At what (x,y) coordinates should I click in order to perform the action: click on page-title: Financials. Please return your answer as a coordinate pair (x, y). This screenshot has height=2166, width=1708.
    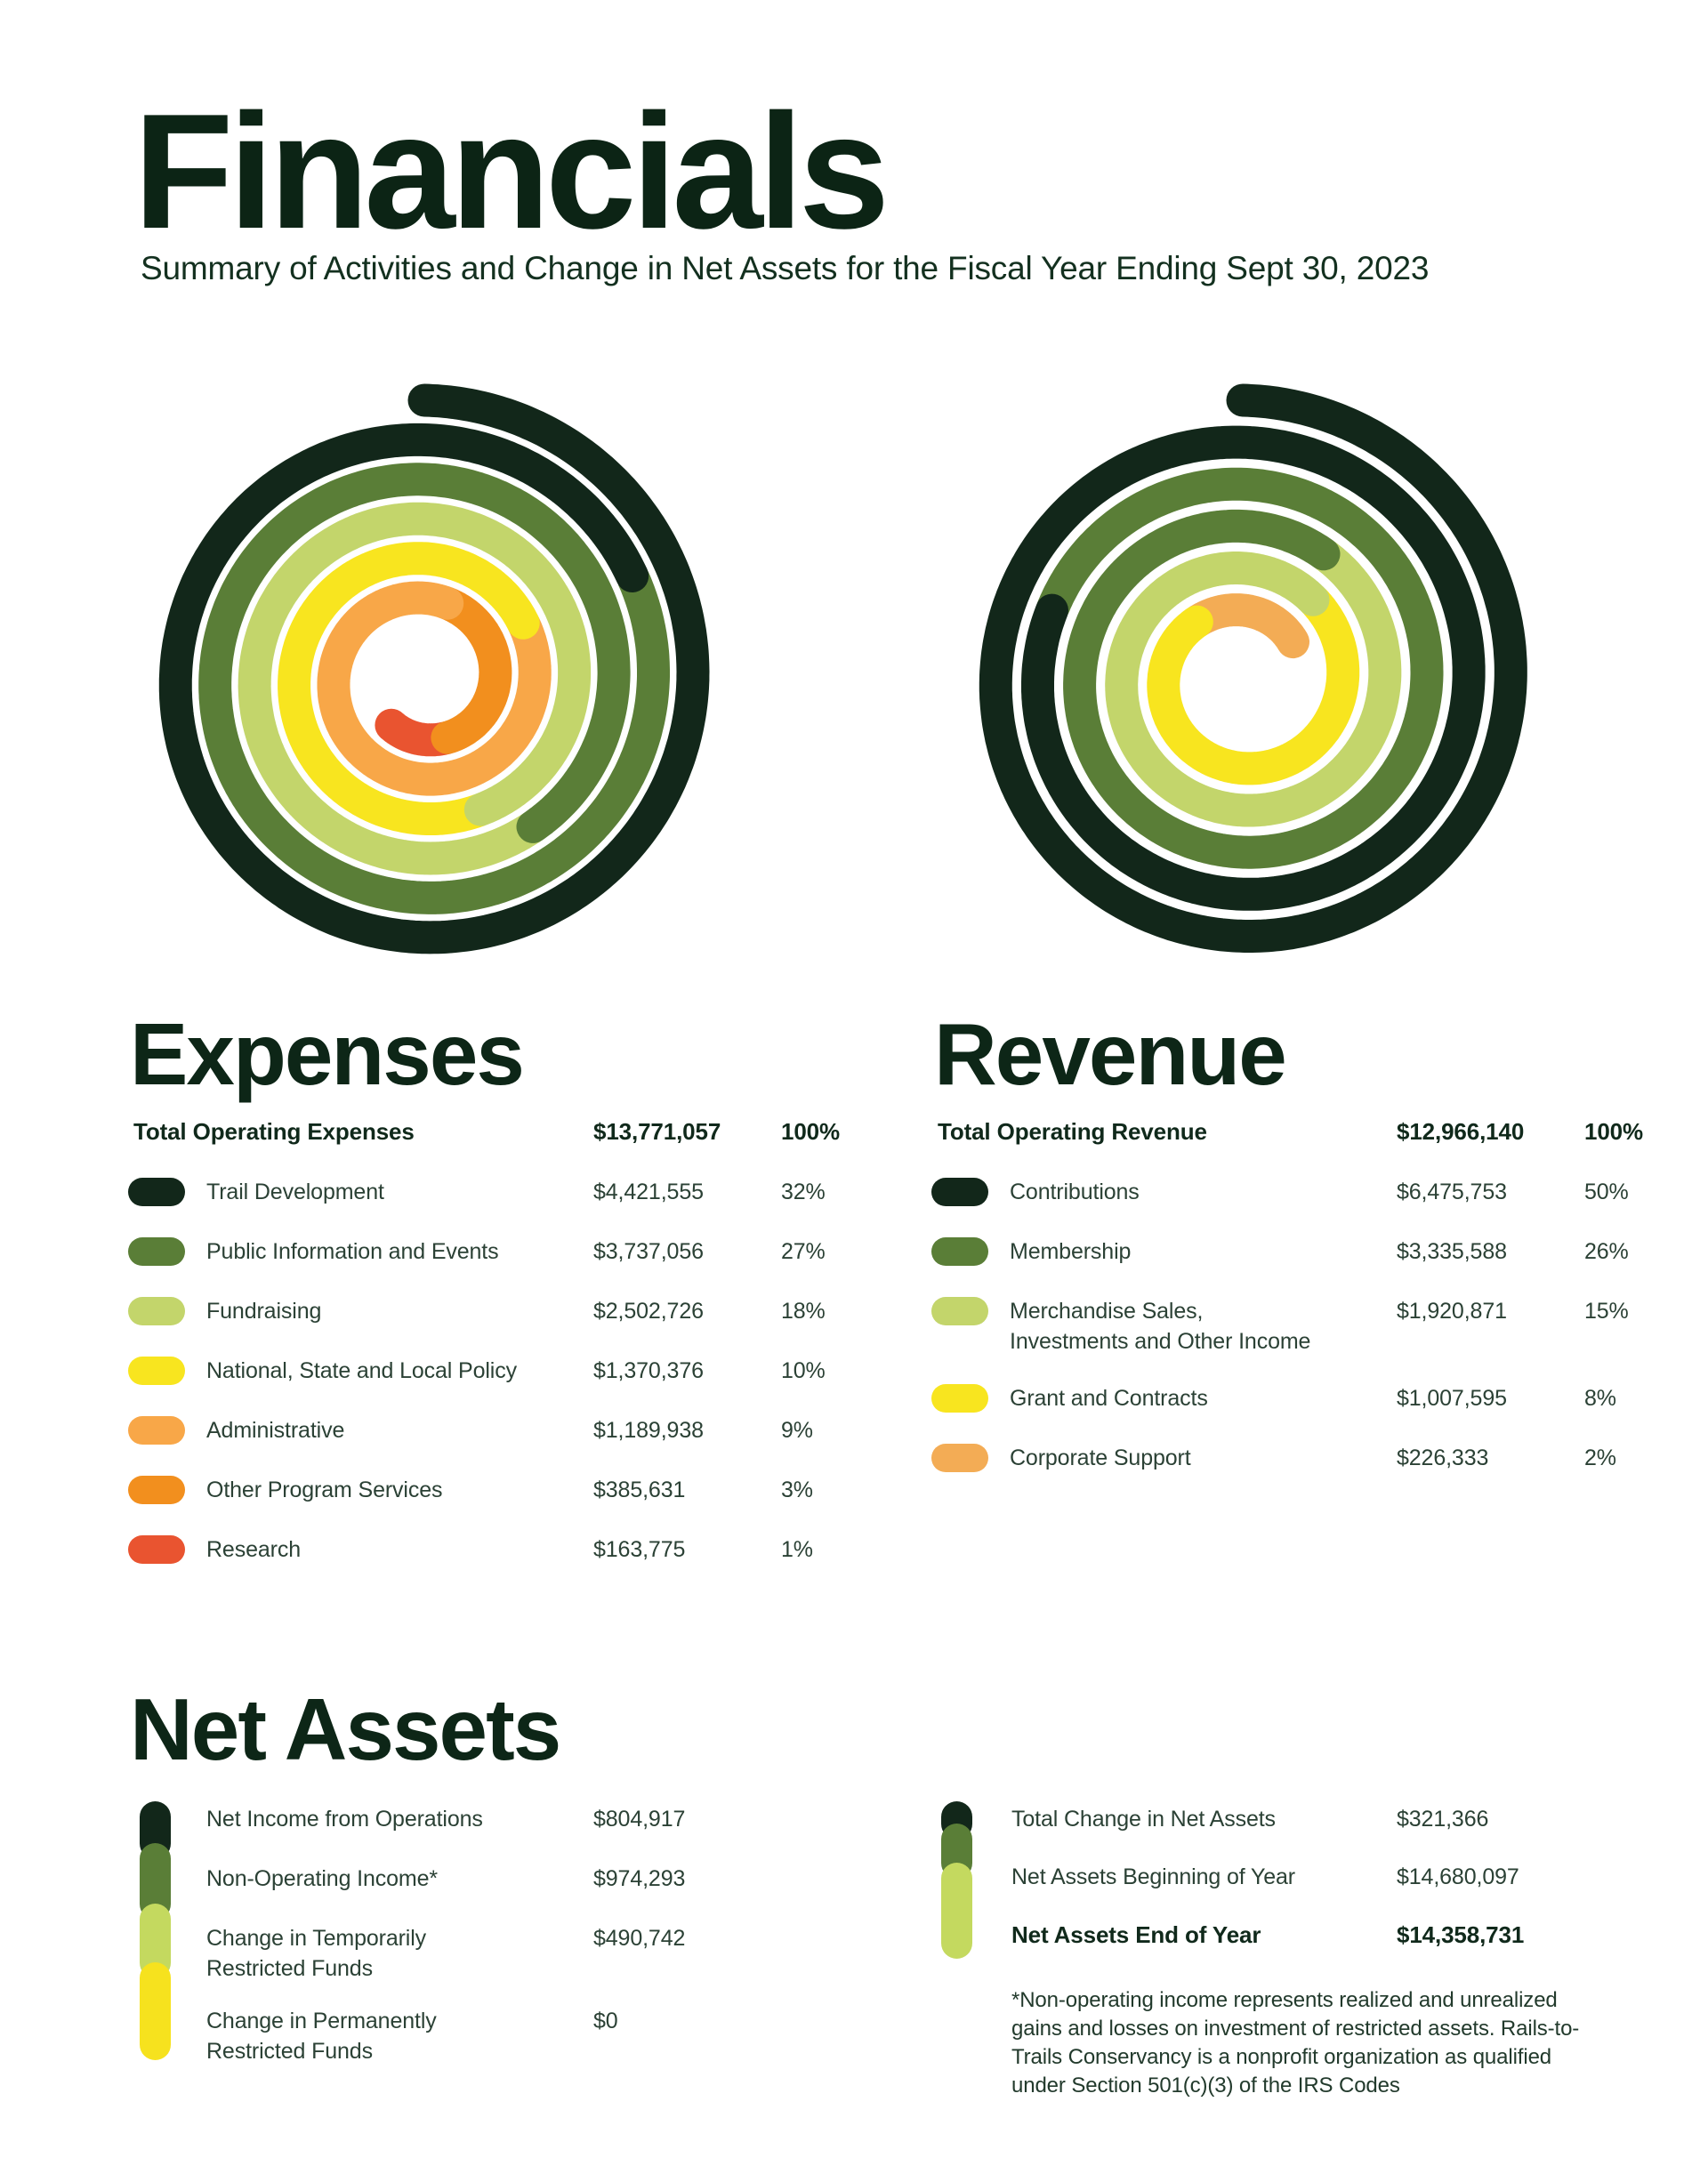
    Looking at the image, I should click on (511, 170).